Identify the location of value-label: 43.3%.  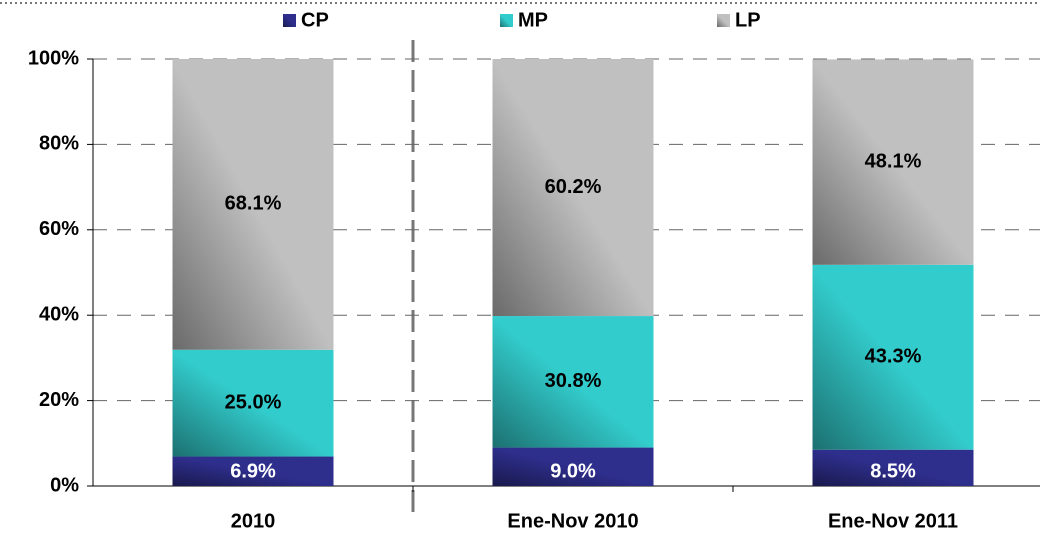
(893, 357).